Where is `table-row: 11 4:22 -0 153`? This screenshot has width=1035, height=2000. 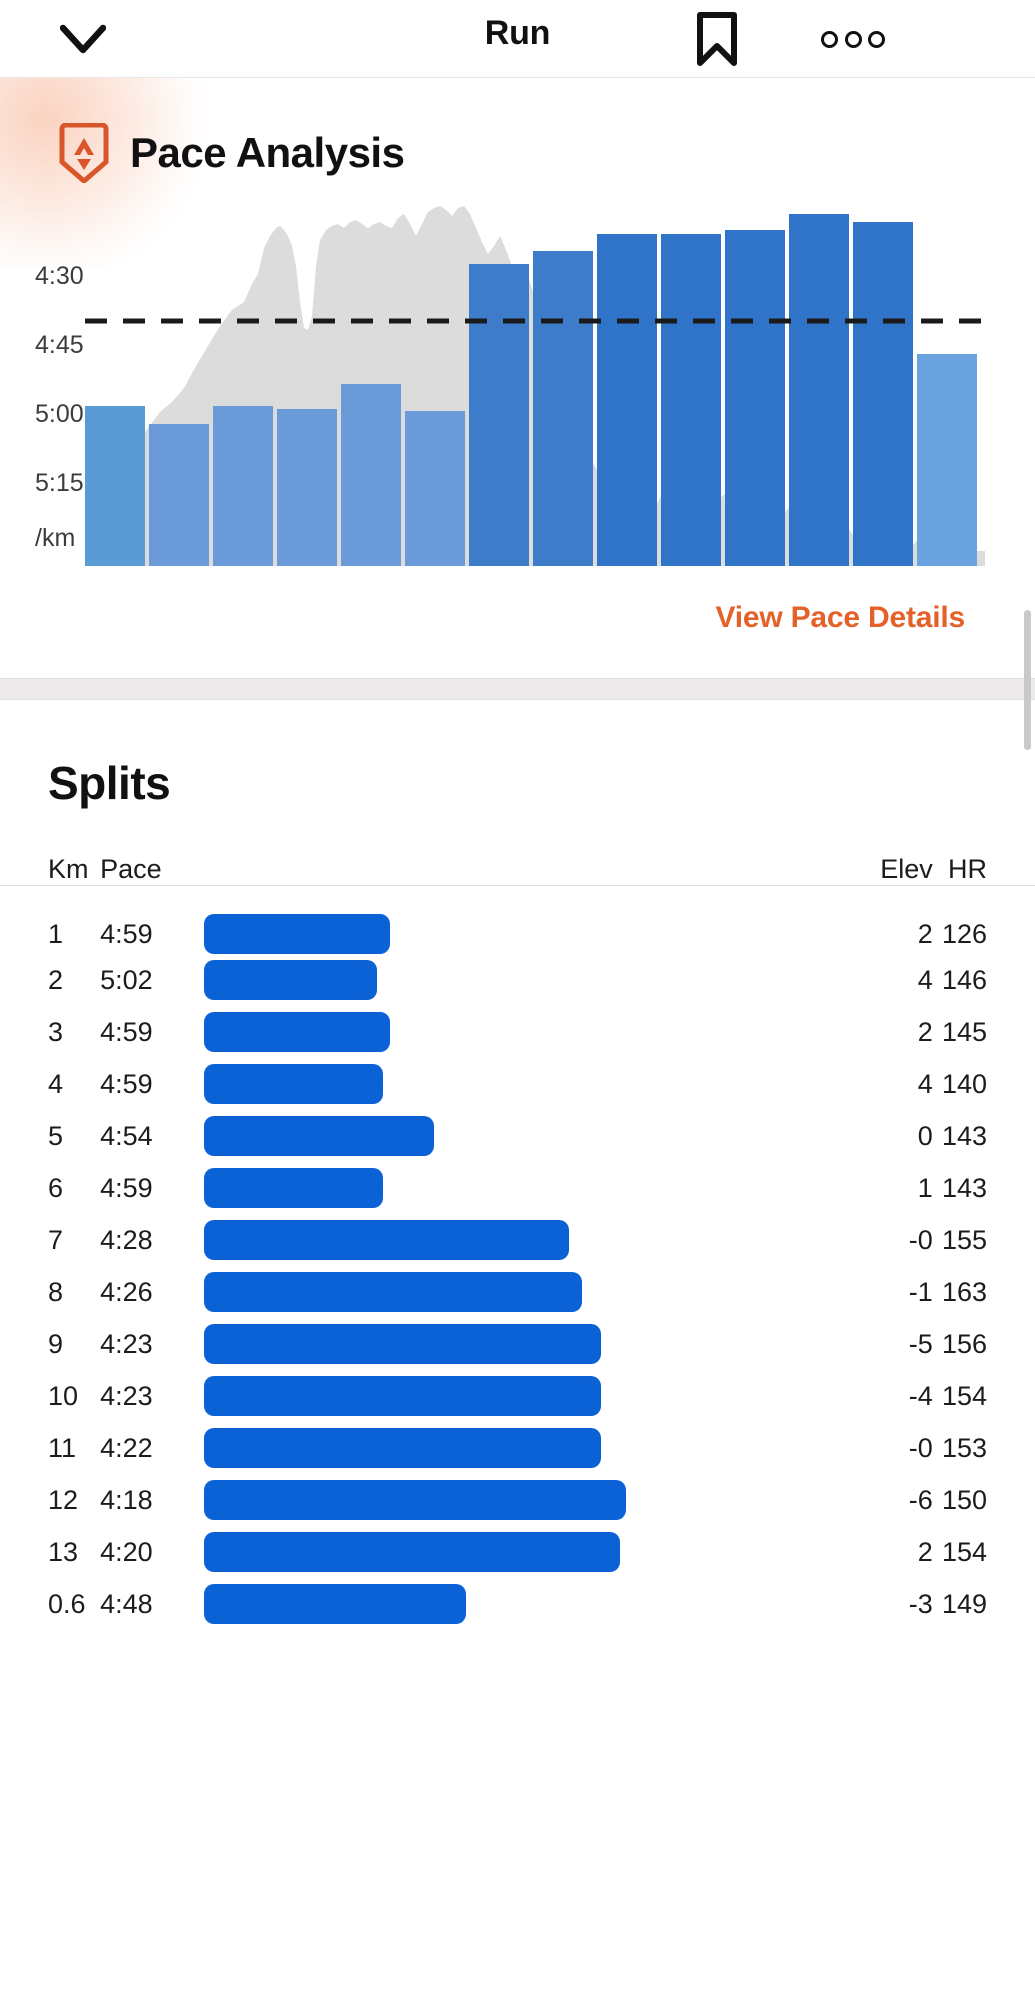 table-row: 11 4:22 -0 153 is located at coordinates (517, 1448).